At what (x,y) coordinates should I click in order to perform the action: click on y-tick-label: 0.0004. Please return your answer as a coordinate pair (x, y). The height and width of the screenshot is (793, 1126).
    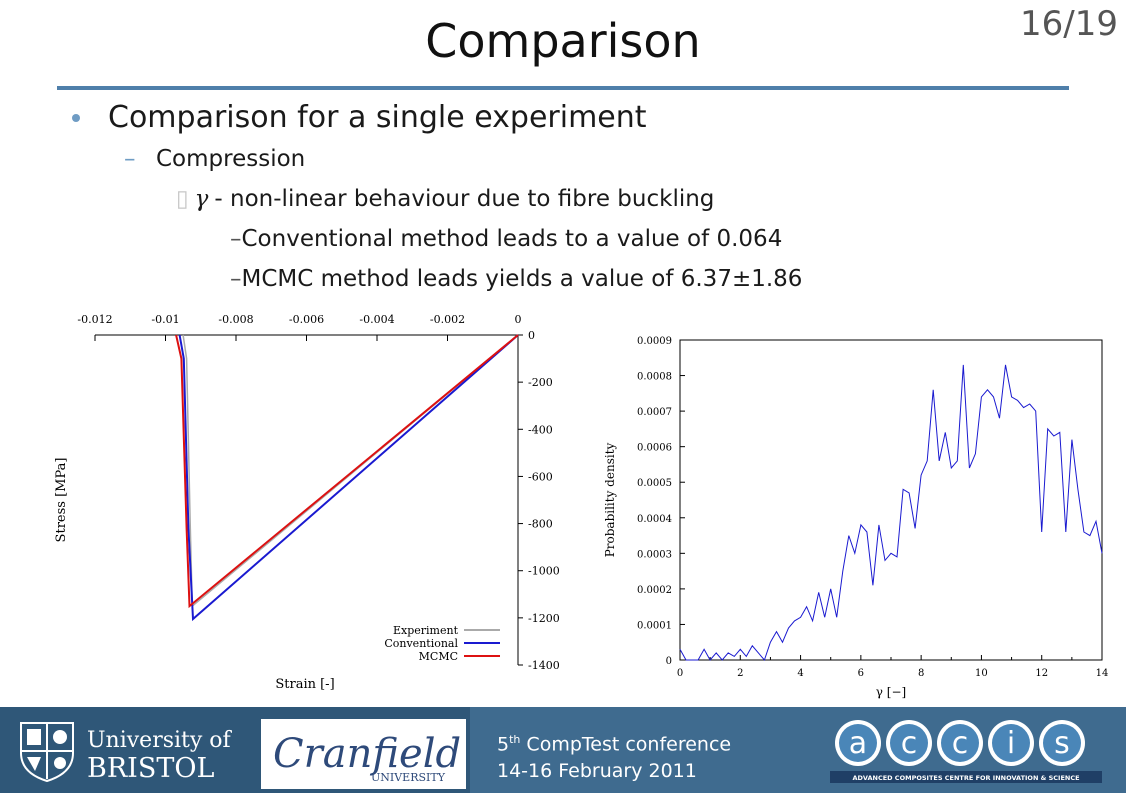
    Looking at the image, I should click on (654, 519).